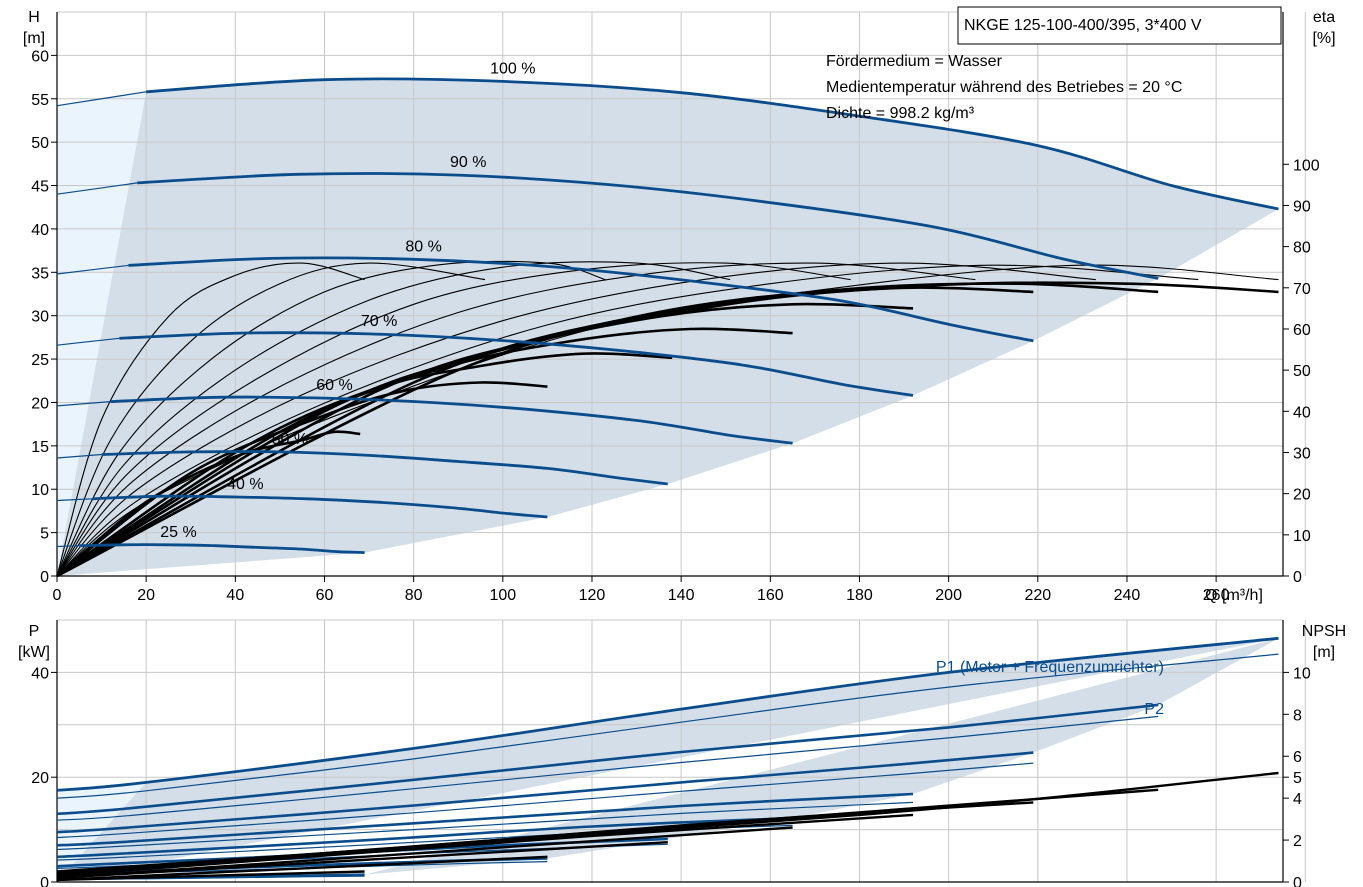 Image resolution: width=1363 pixels, height=887 pixels. I want to click on x-tick-label: 240, so click(1127, 595).